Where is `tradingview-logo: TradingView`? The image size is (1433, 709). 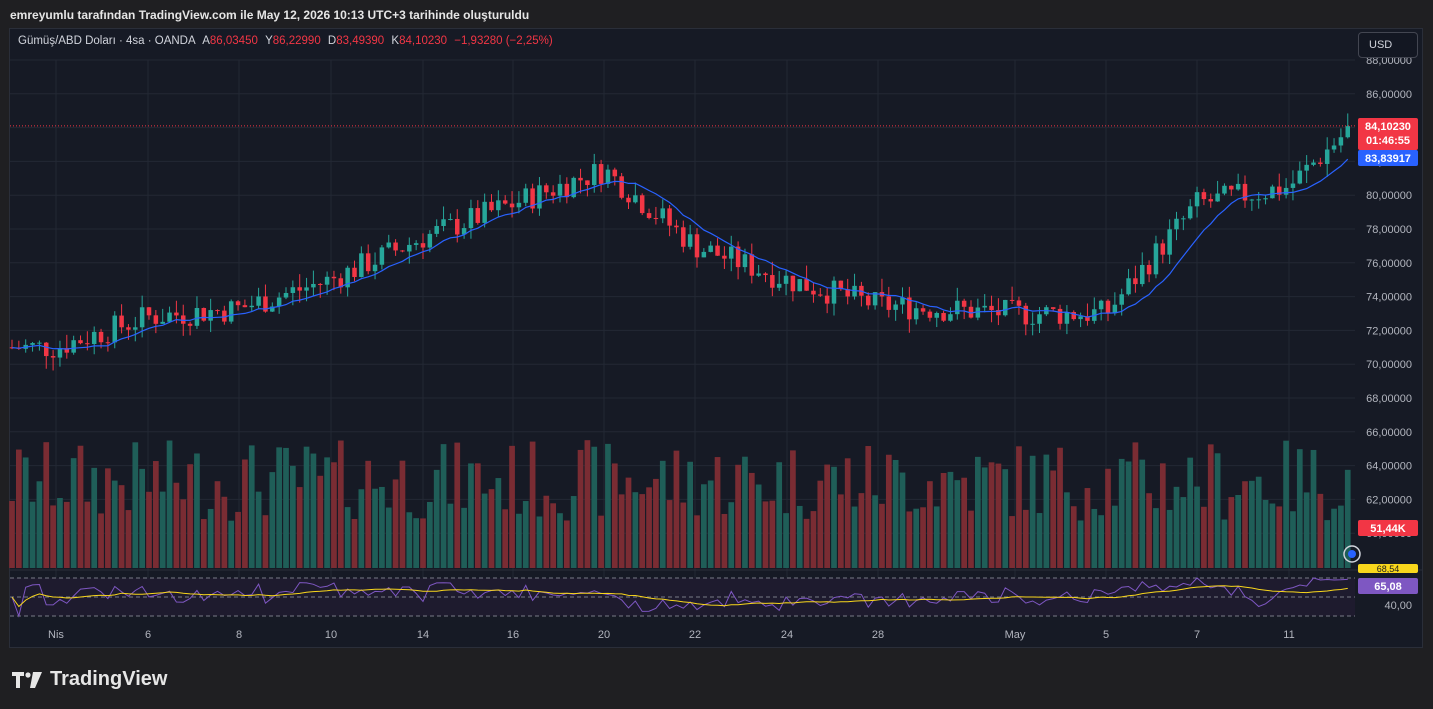
tradingview-logo: TradingView is located at coordinates (89, 679).